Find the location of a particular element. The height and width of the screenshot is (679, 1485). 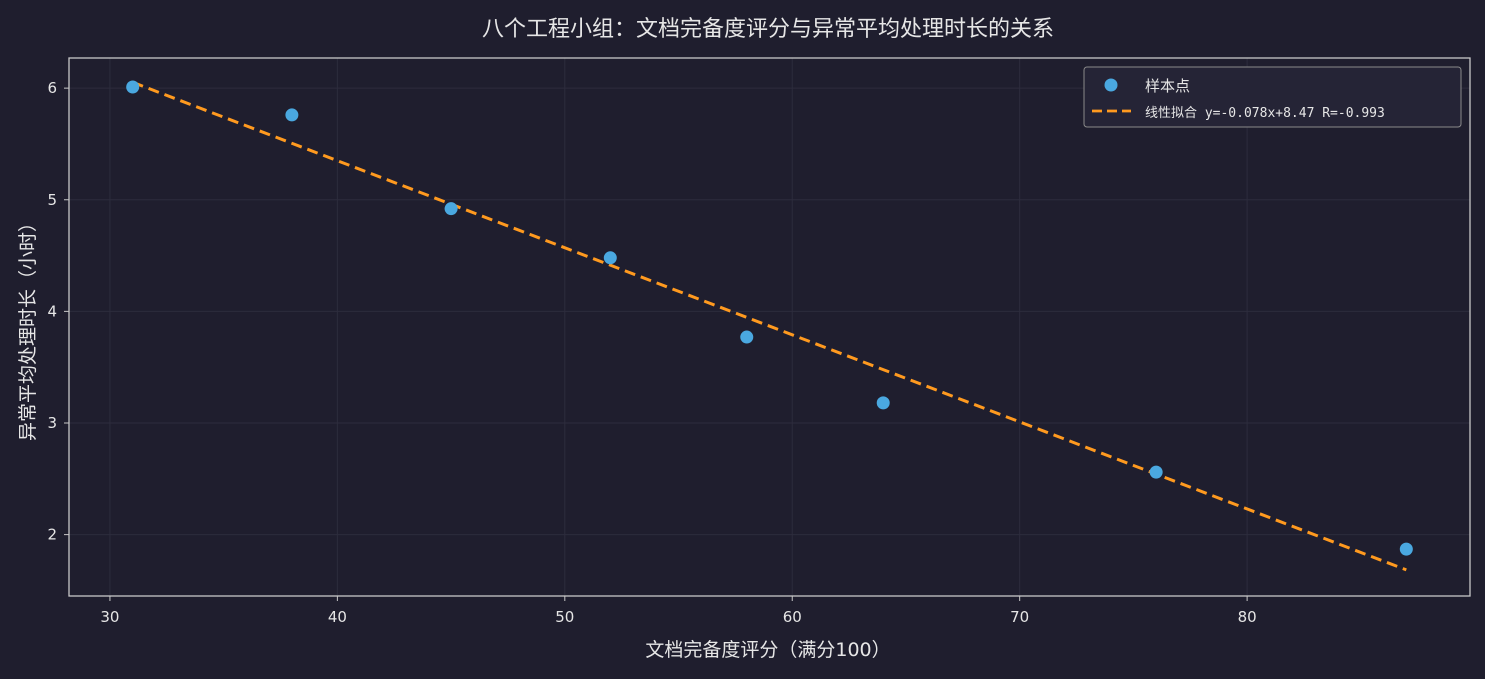

legend: 样本点 线性拟合 y=-0.078x+8.47 R=-0.993 is located at coordinates (1272, 97).